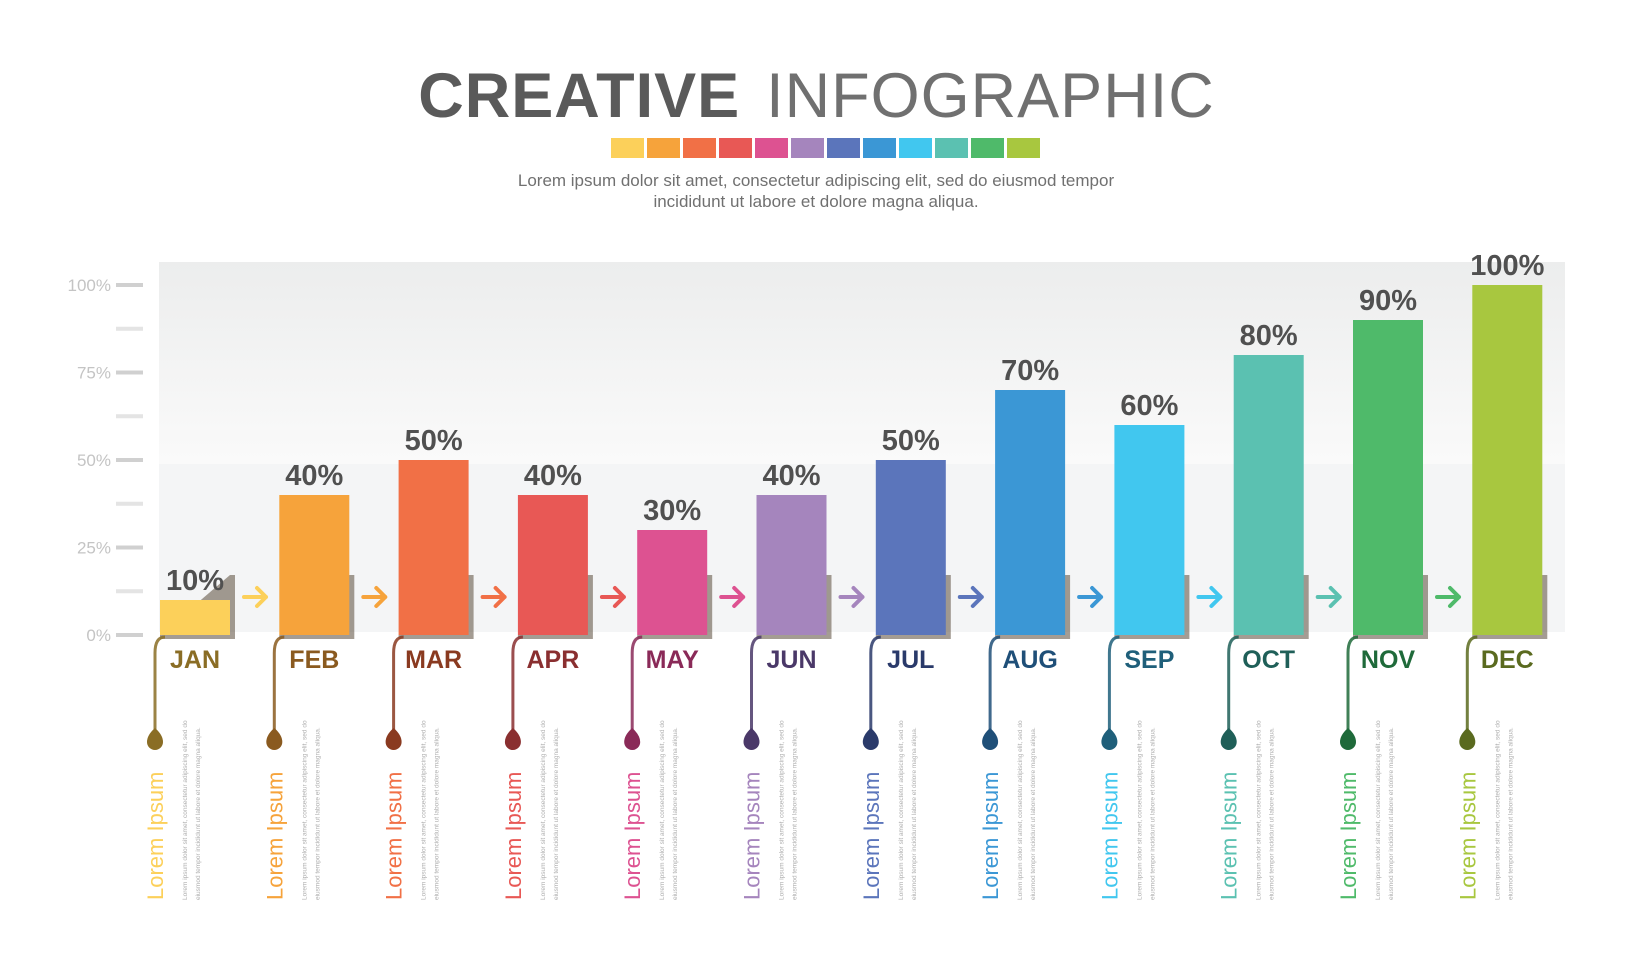 The width and height of the screenshot is (1633, 980). I want to click on data-label: 100%, so click(1507, 266).